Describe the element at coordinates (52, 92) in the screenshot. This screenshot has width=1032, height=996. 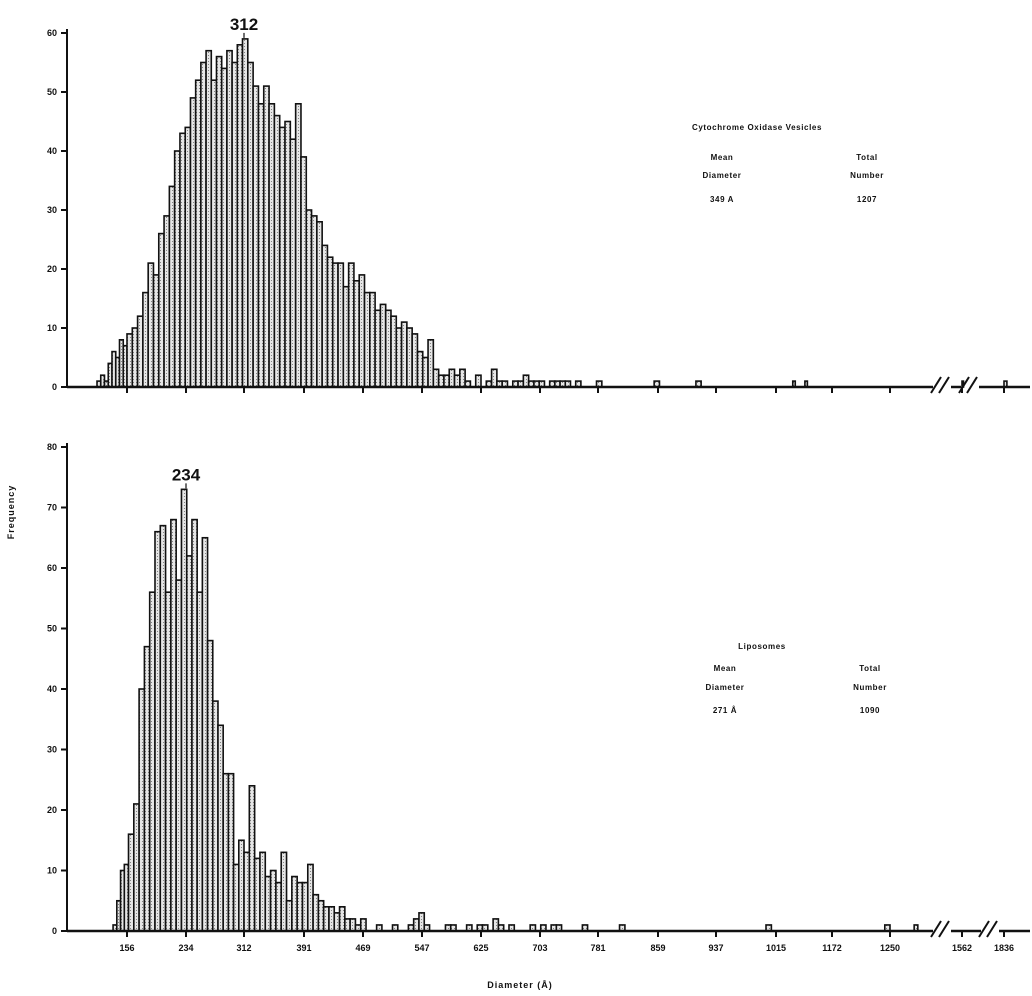
I see `y-tick-label-upper-50: 50` at that location.